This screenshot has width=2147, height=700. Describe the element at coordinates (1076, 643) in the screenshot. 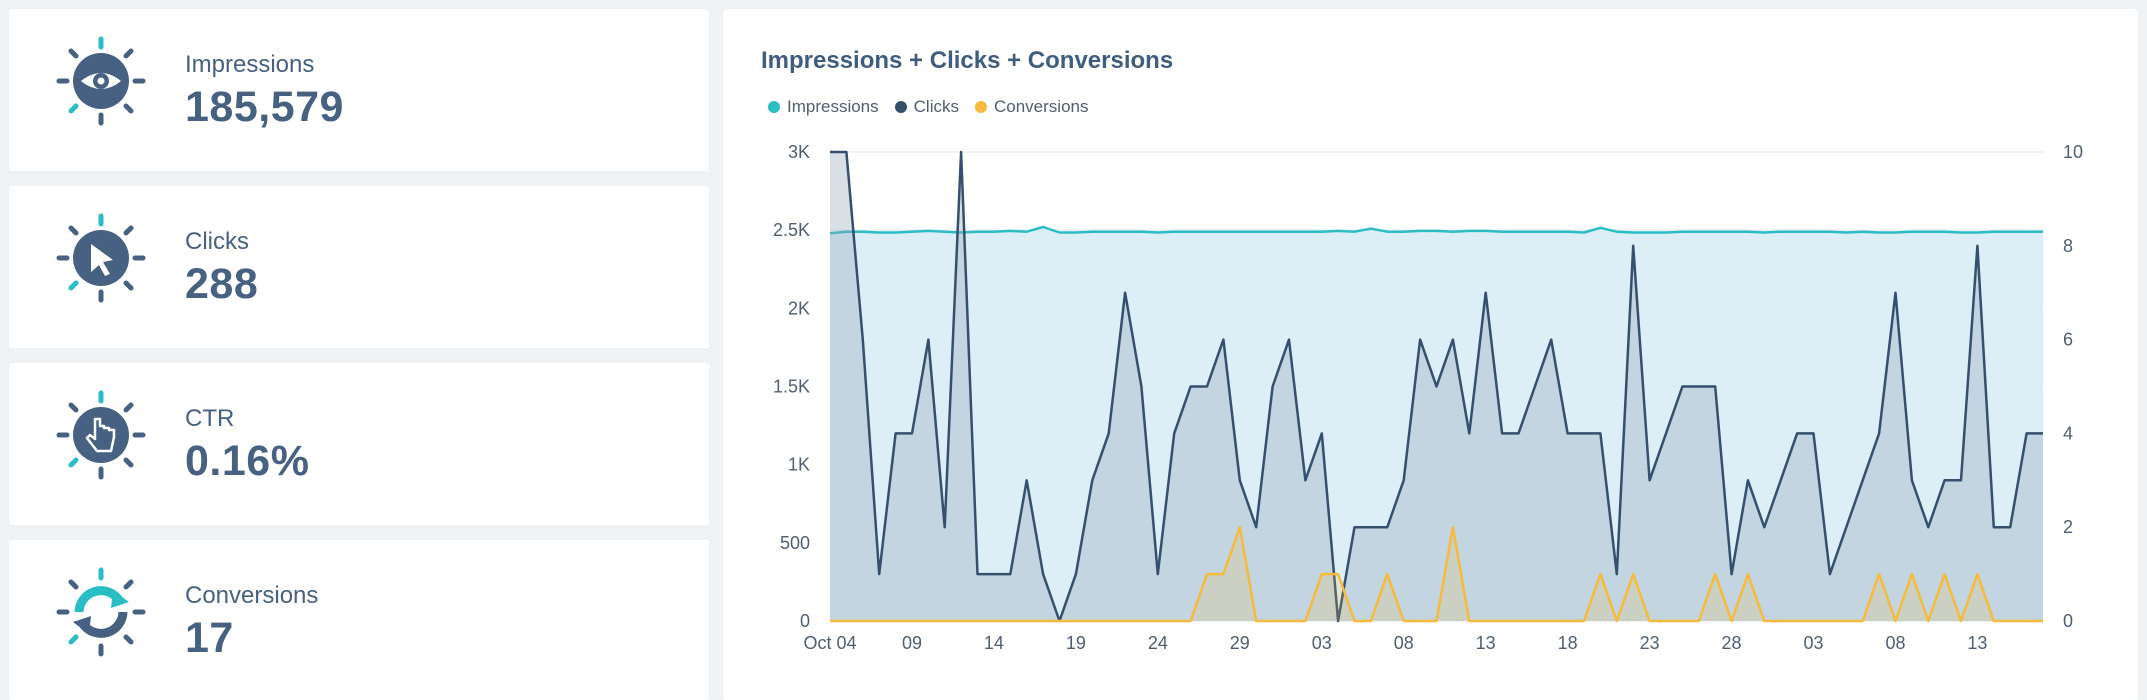

I see `x-tick-label: 19` at that location.